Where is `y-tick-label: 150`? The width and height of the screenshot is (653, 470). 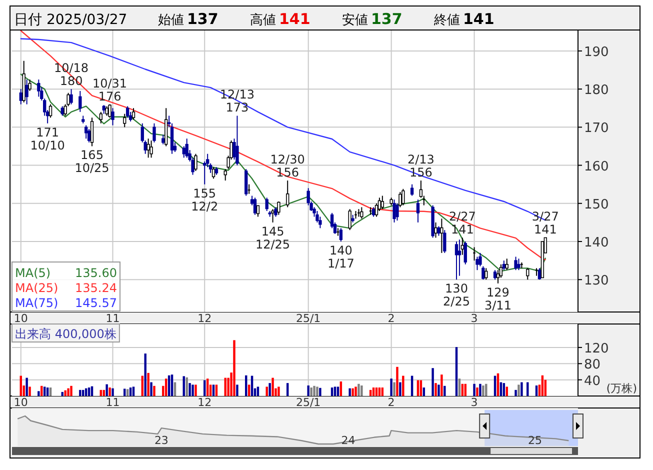 y-tick-label: 150 is located at coordinates (596, 204).